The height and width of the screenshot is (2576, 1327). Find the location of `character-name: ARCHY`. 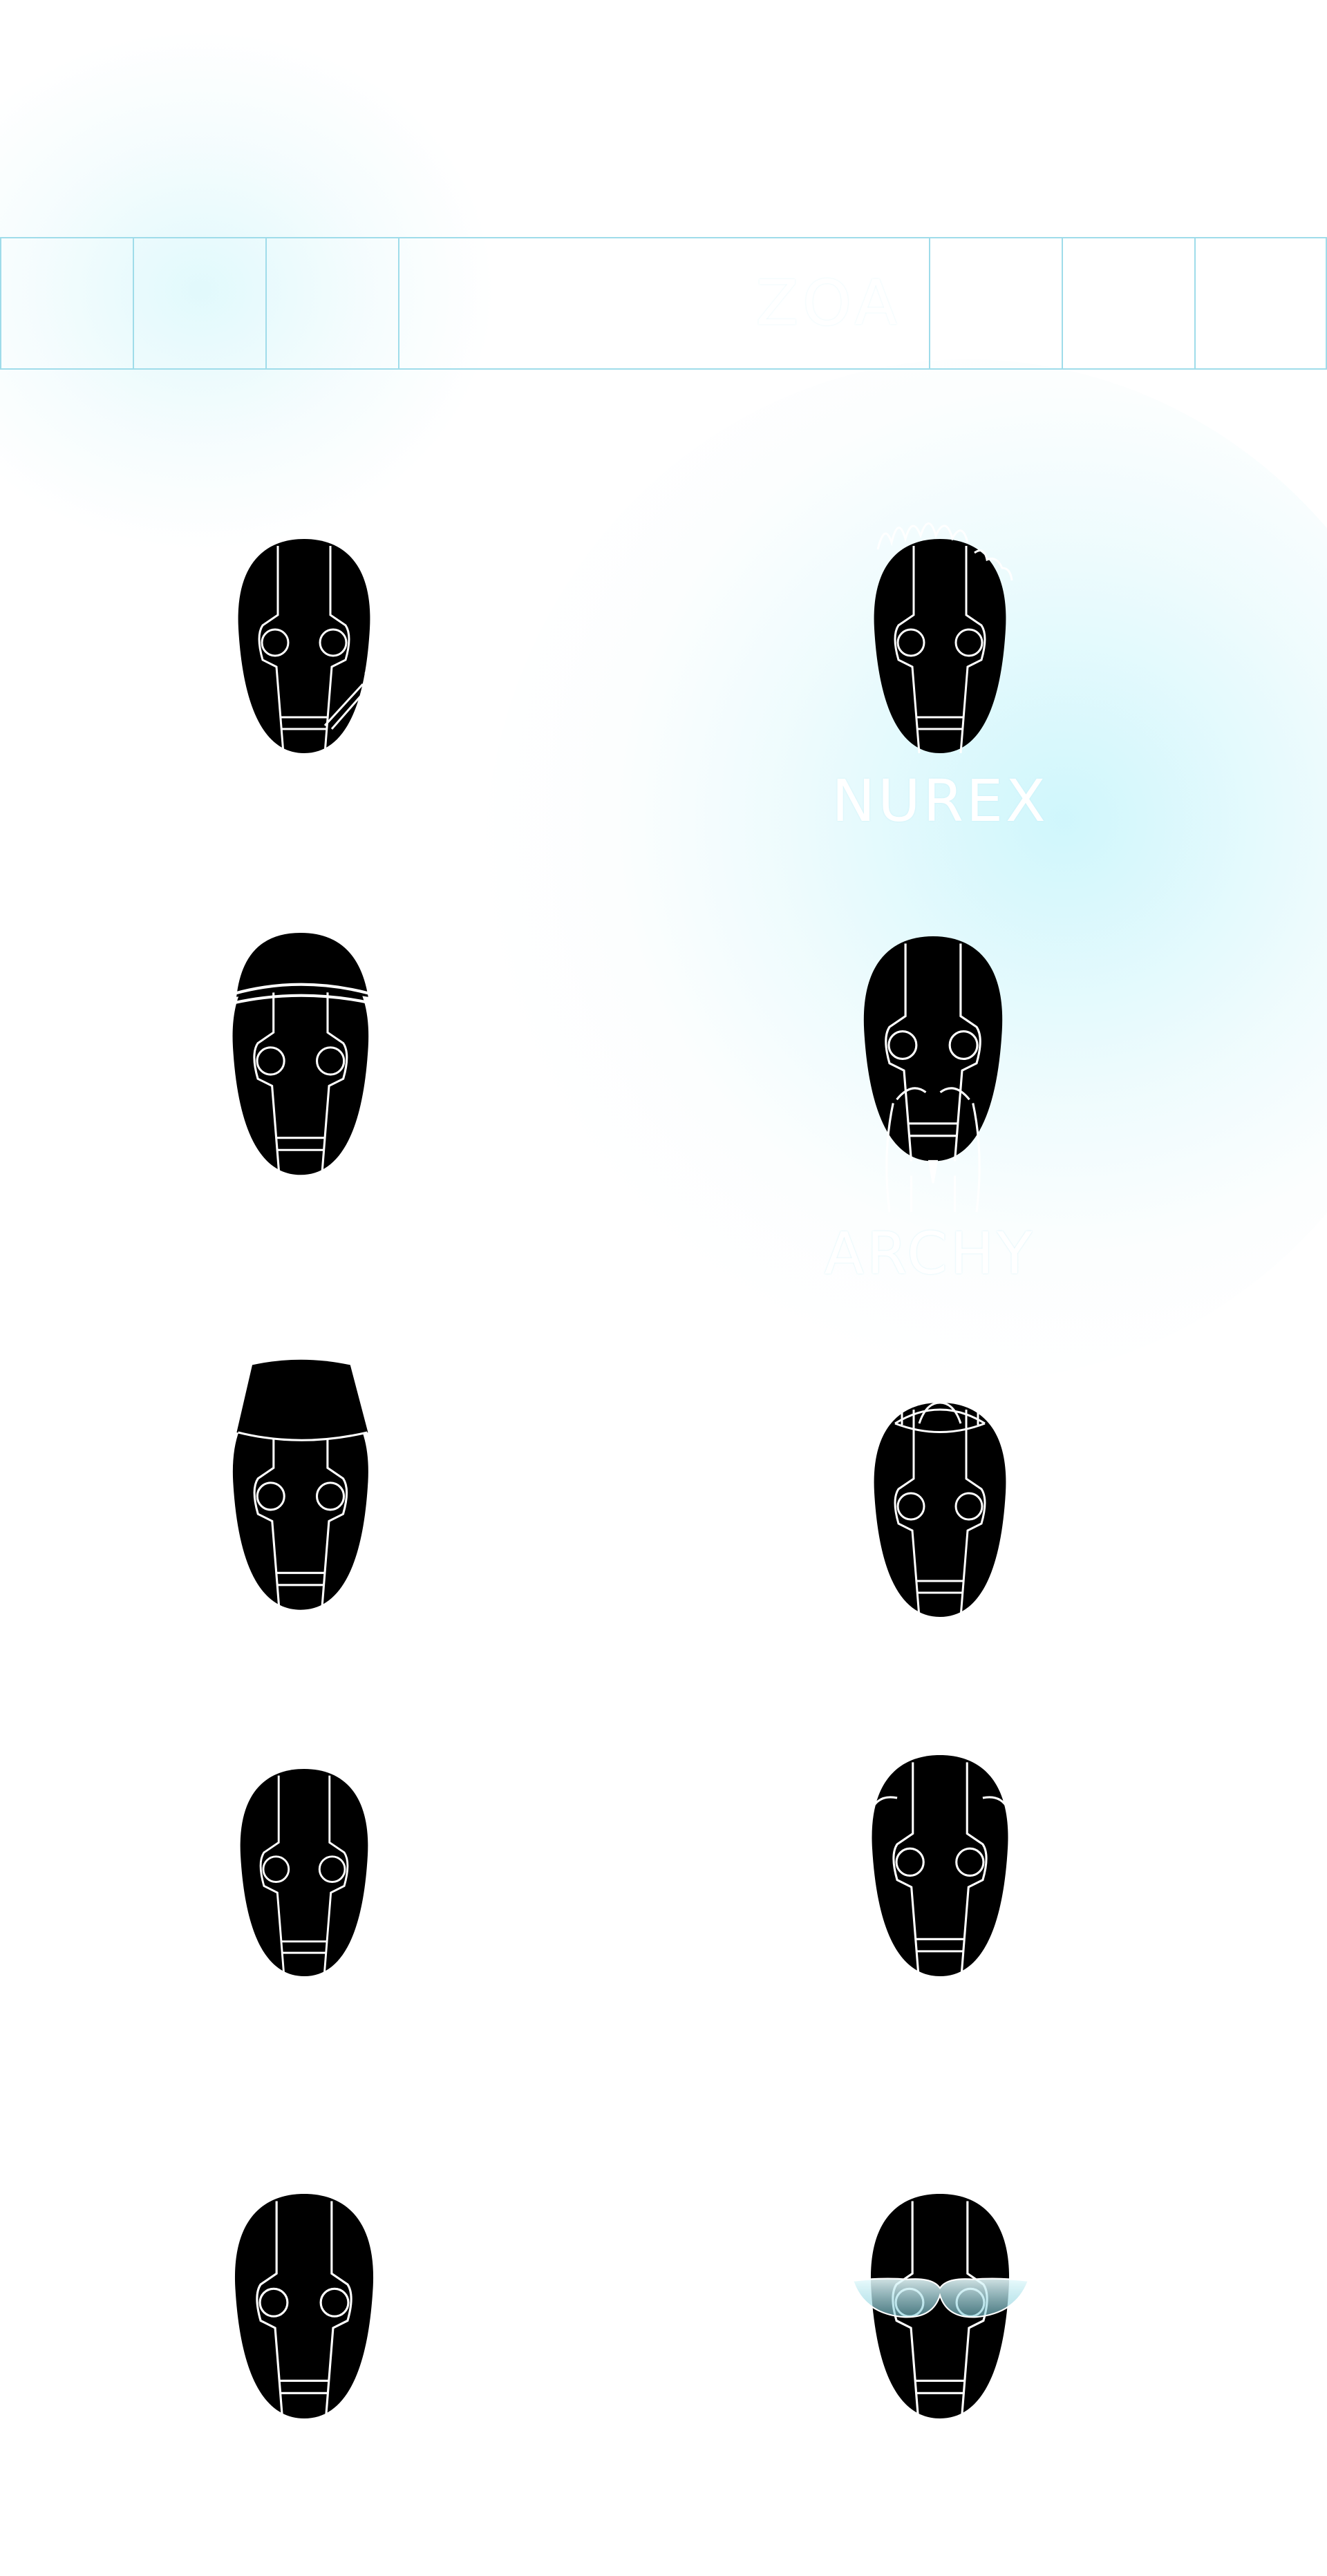

character-name: ARCHY is located at coordinates (930, 1253).